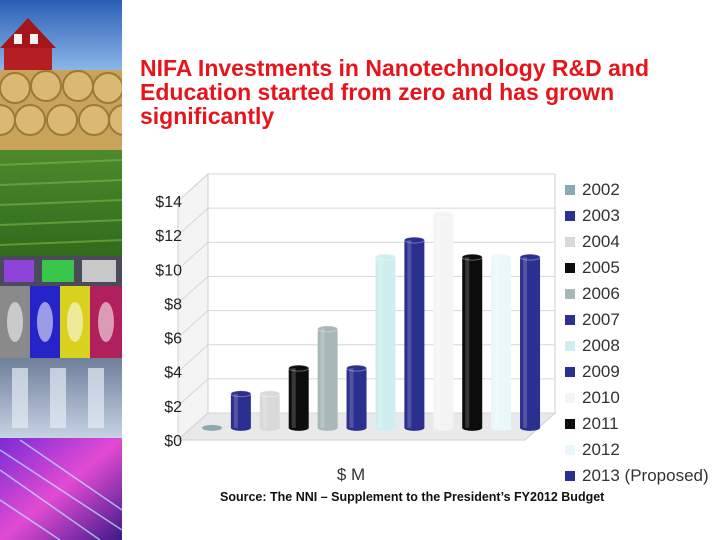 The height and width of the screenshot is (540, 720). I want to click on y-tick-label: $12, so click(168, 236).